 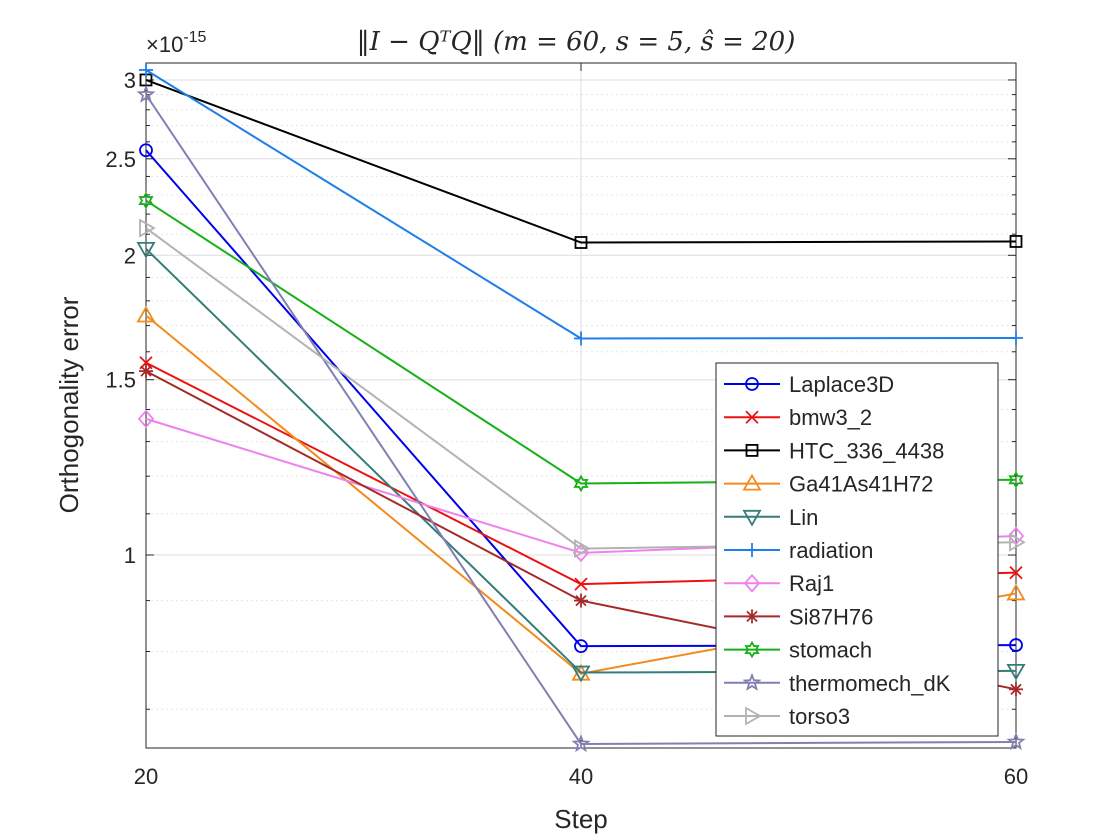 What do you see at coordinates (130, 255) in the screenshot?
I see `y-tick-label: 2` at bounding box center [130, 255].